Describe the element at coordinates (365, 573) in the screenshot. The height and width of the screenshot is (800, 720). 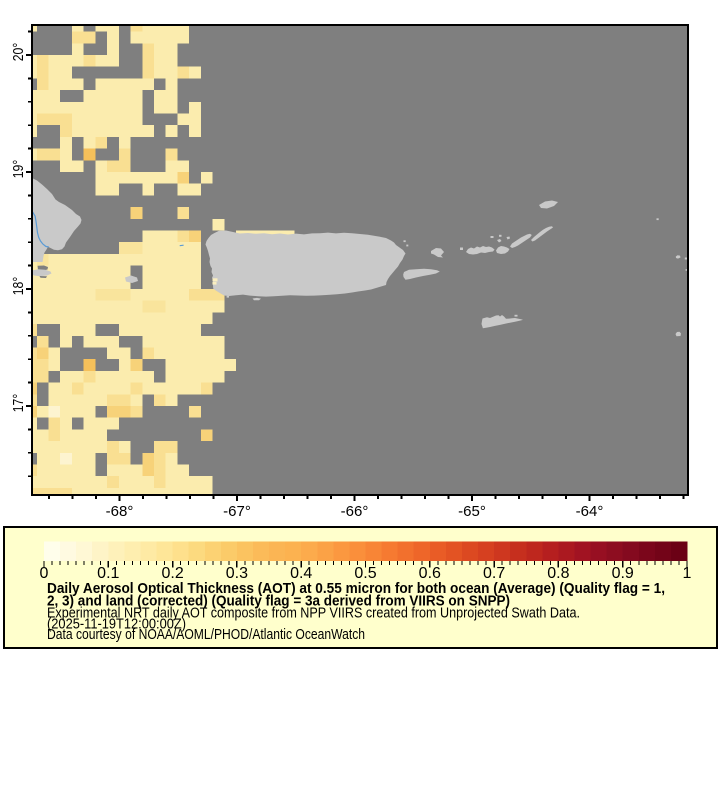
I see `svg-text: 0.5` at that location.